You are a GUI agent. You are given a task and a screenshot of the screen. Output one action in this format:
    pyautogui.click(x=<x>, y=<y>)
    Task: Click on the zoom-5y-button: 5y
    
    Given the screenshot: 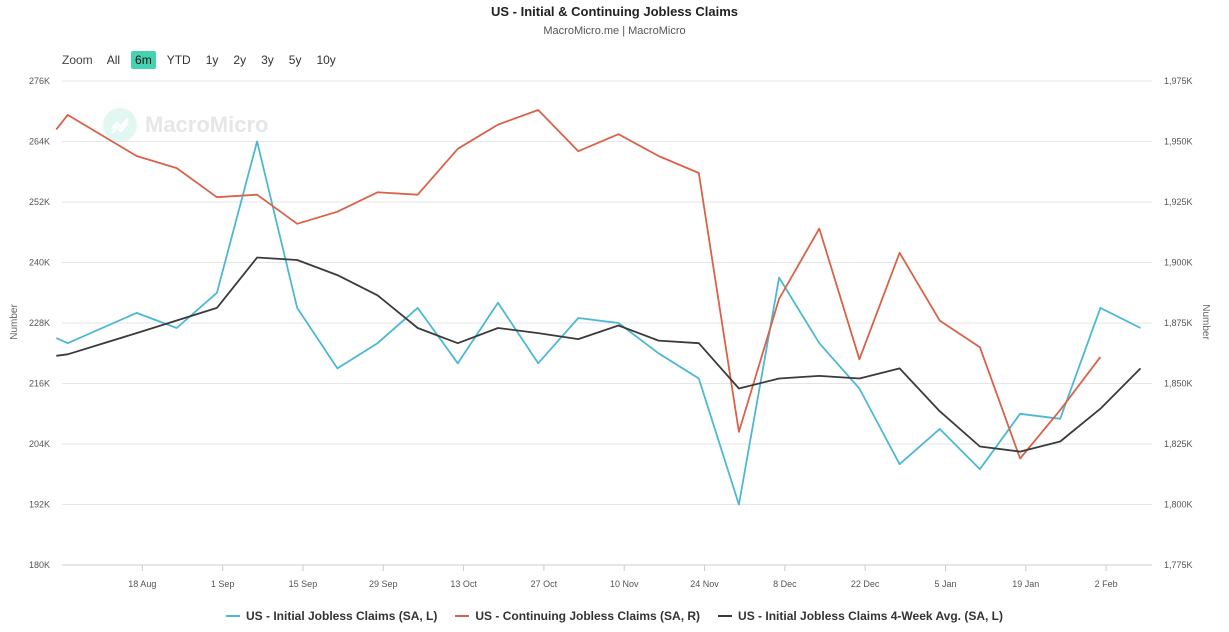 What is the action you would take?
    pyautogui.click(x=295, y=60)
    